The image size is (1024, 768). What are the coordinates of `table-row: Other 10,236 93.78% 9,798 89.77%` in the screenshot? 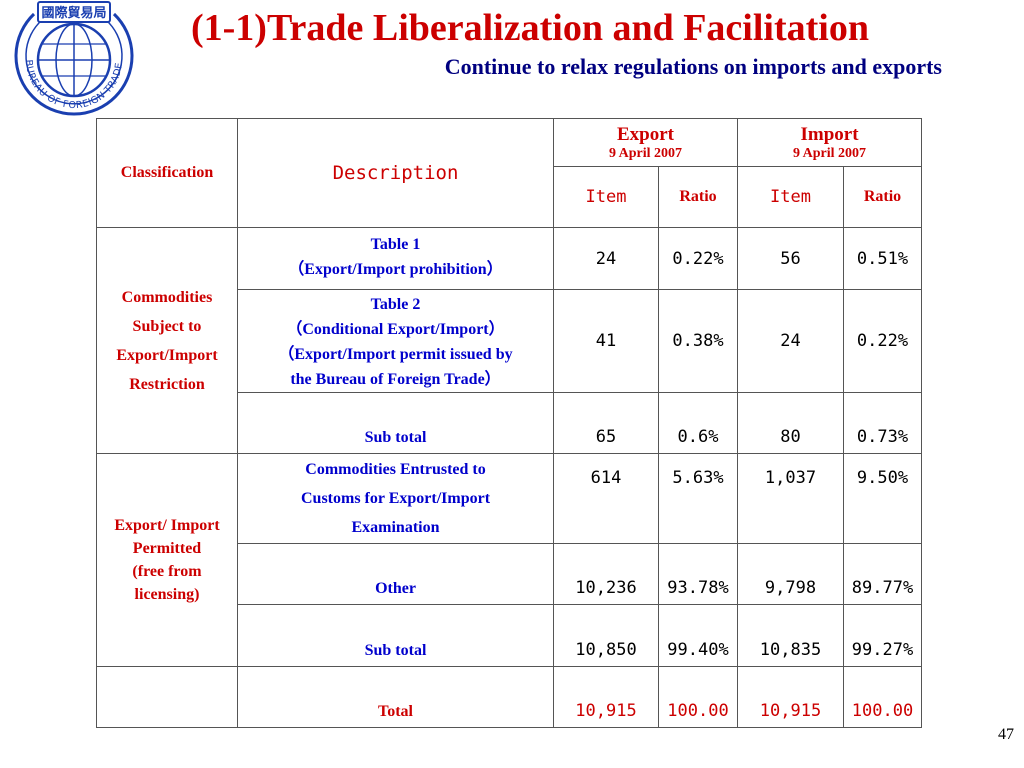 It's located at (509, 574).